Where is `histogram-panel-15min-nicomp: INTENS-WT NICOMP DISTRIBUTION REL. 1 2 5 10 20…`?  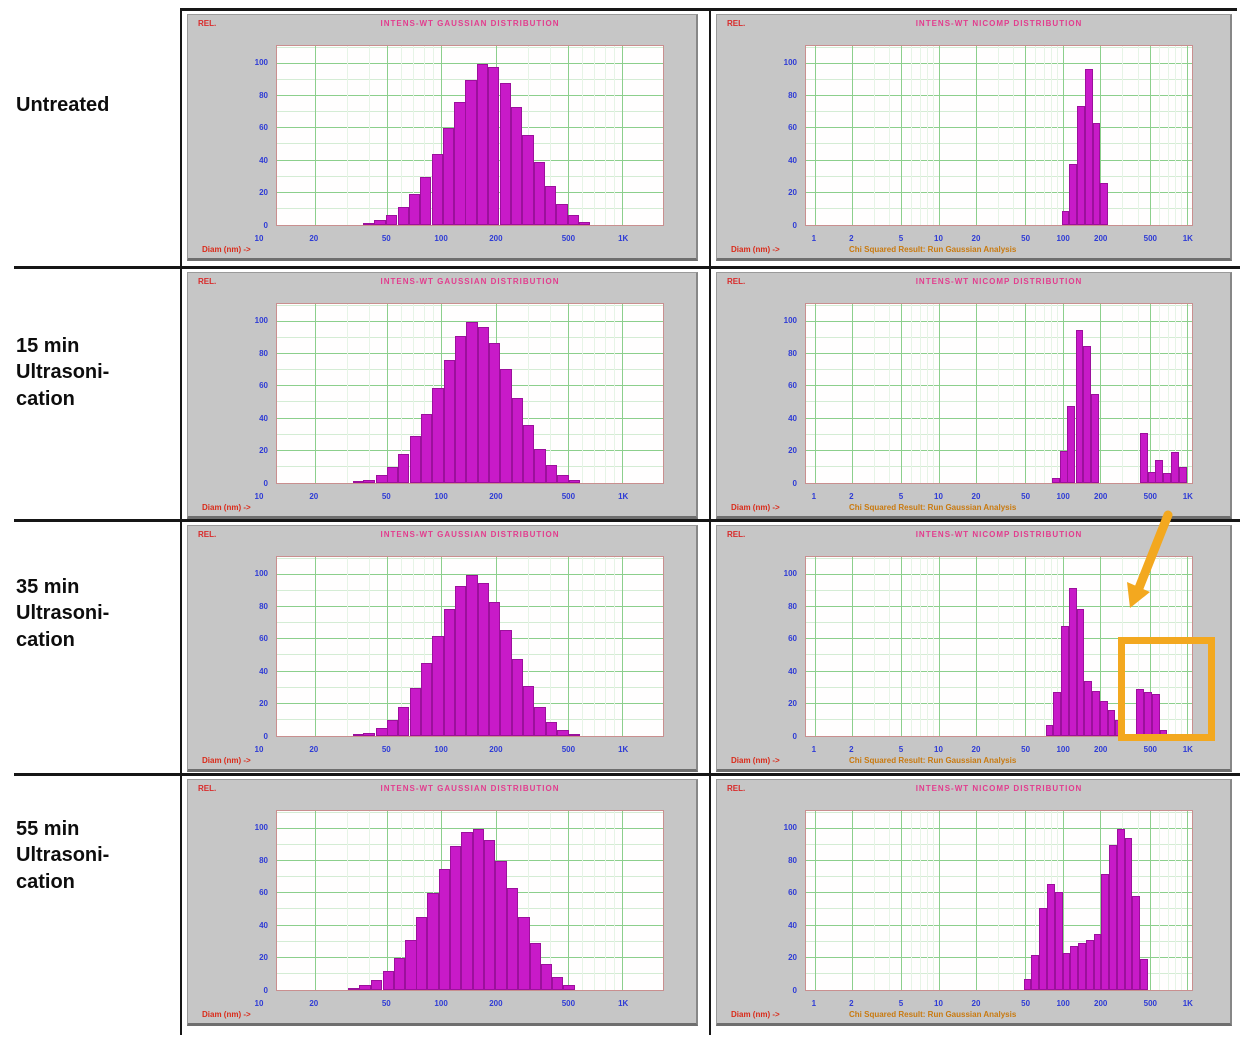
histogram-panel-15min-nicomp: INTENS-WT NICOMP DISTRIBUTION REL. 1 2 5 10 20… is located at coordinates (974, 395).